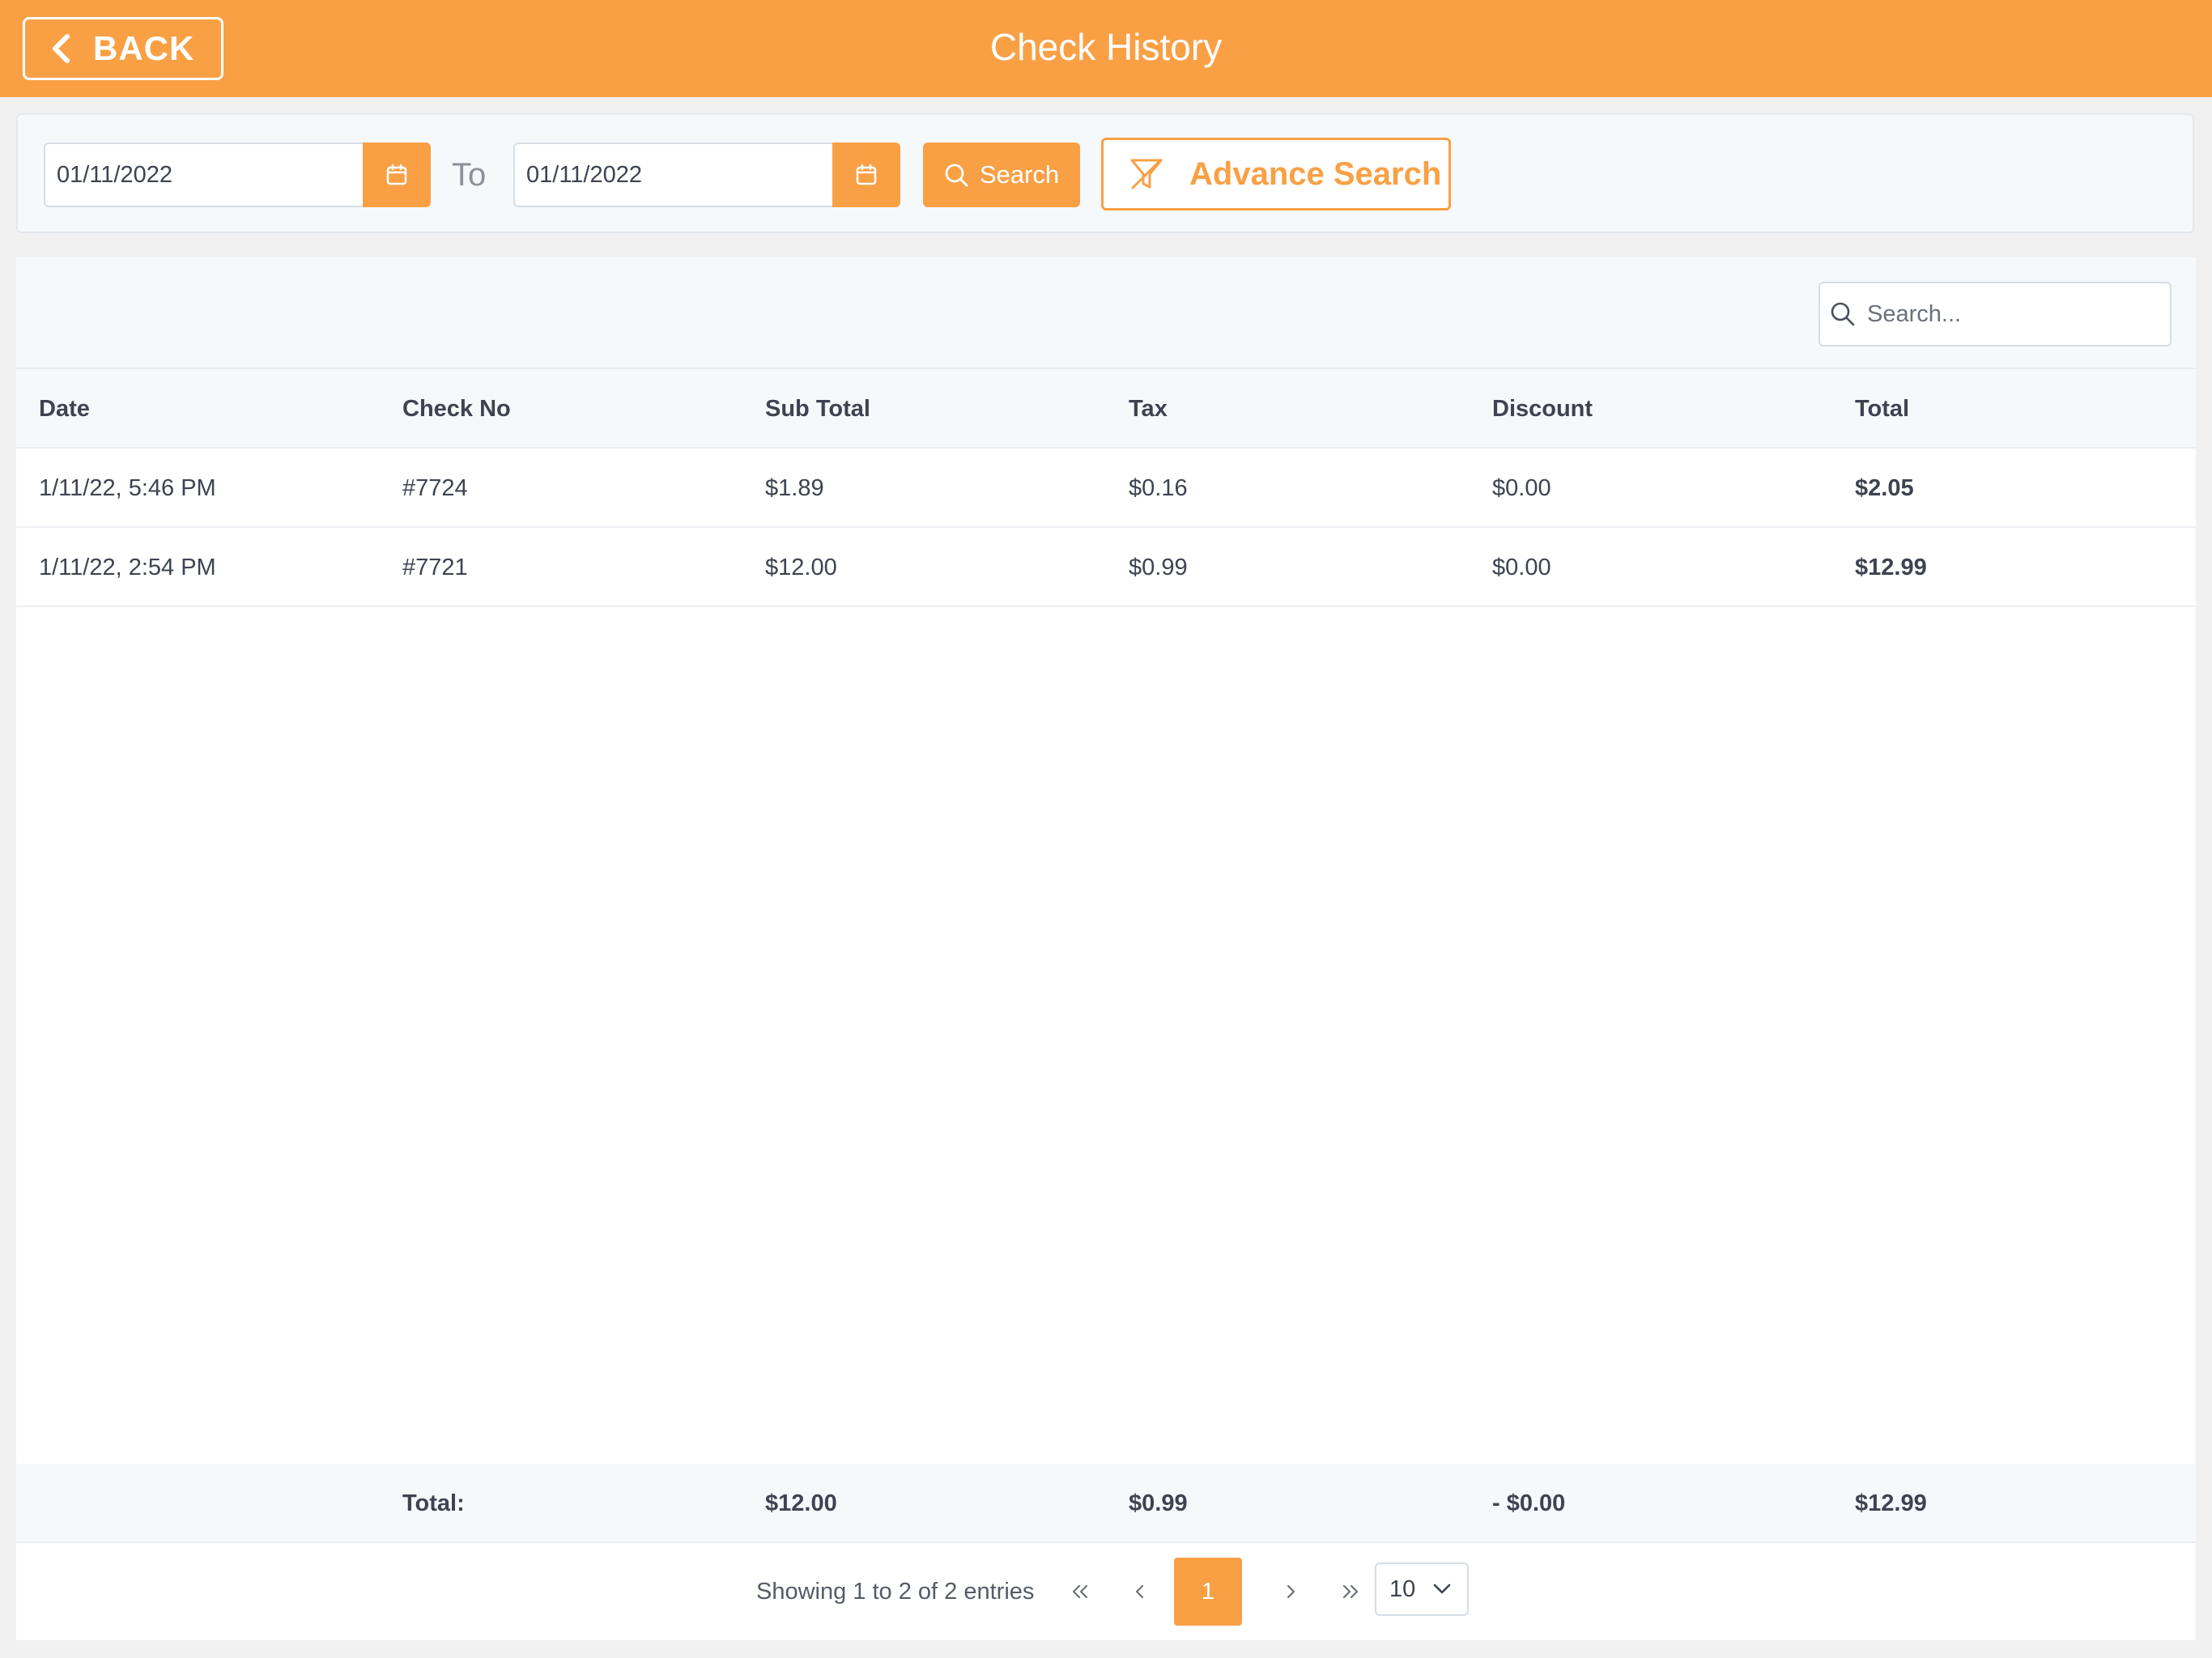 The width and height of the screenshot is (2212, 1658). What do you see at coordinates (1891, 567) in the screenshot?
I see `cell-total: $12.99` at bounding box center [1891, 567].